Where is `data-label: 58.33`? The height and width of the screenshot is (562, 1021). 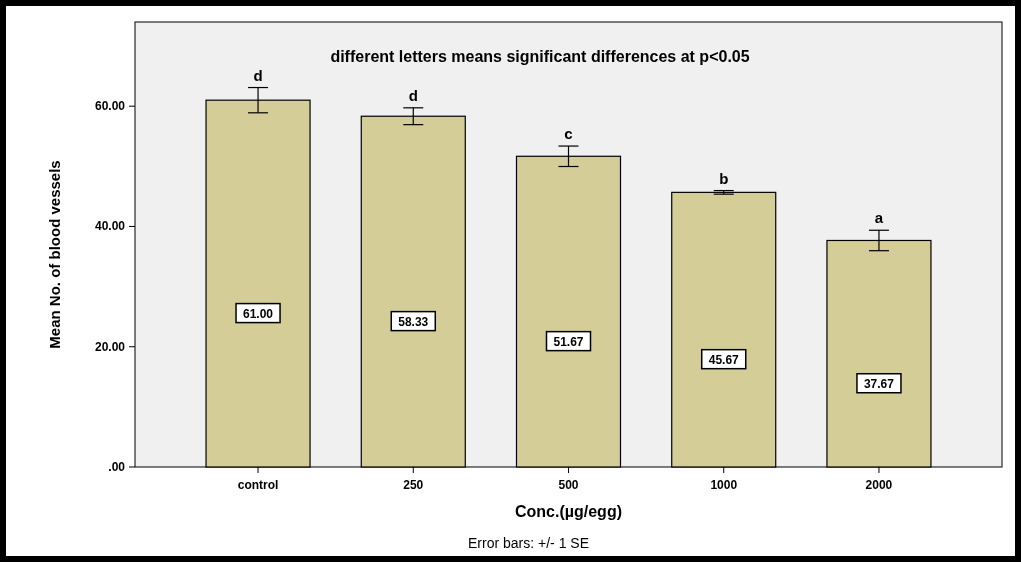
data-label: 58.33 is located at coordinates (413, 321).